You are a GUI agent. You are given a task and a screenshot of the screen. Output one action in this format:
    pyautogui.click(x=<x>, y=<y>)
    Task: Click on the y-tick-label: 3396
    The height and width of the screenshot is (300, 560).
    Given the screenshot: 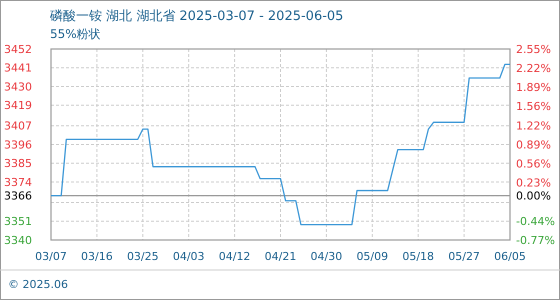 What is the action you would take?
    pyautogui.click(x=18, y=145)
    